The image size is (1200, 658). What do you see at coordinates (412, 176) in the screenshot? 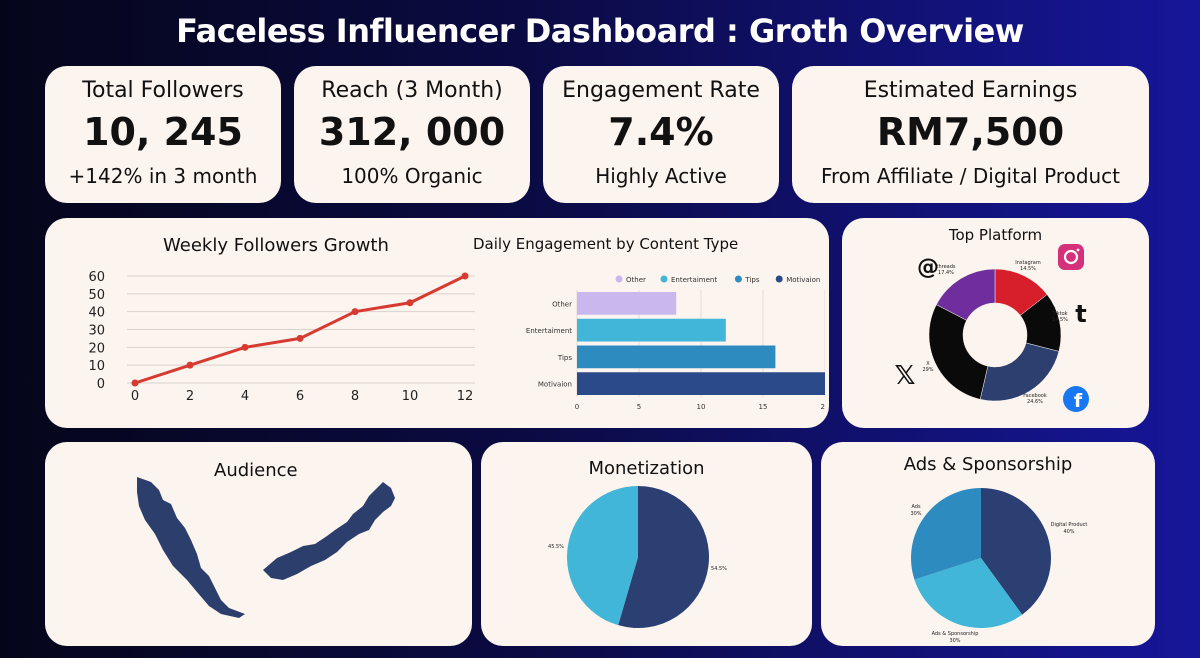
I see `kpi-sub: 100% Organic` at bounding box center [412, 176].